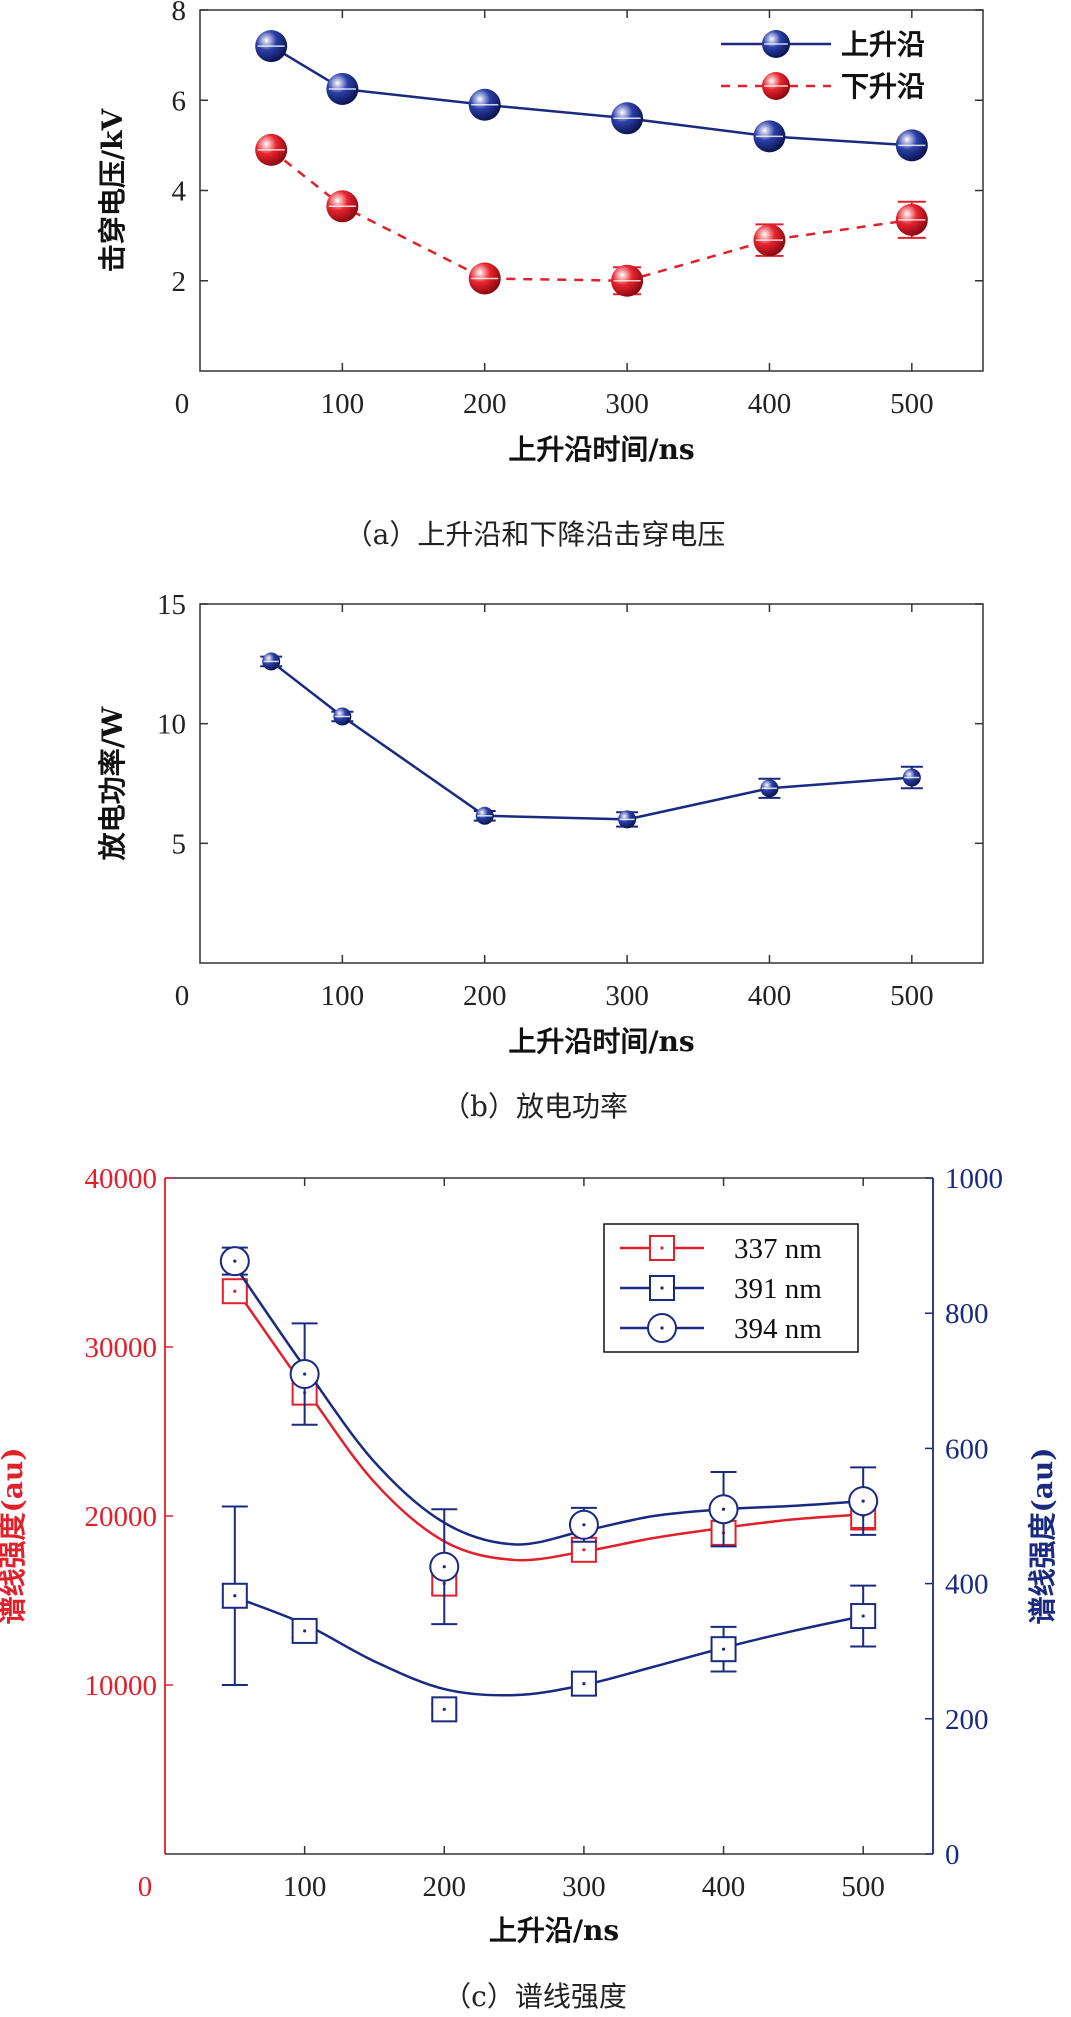  Describe the element at coordinates (171, 605) in the screenshot. I see `y-tick-label: 15` at that location.